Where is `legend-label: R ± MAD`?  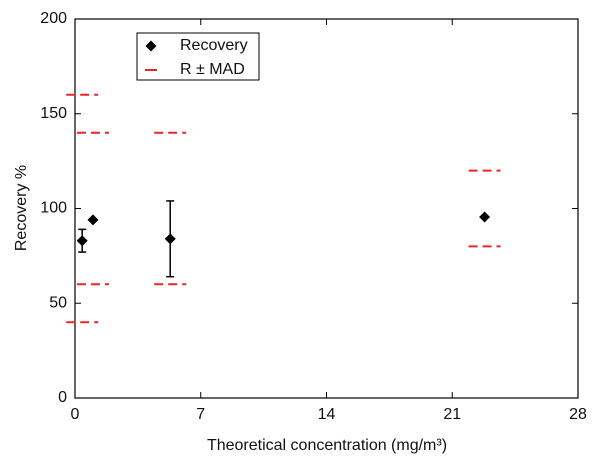
legend-label: R ± MAD is located at coordinates (212, 69).